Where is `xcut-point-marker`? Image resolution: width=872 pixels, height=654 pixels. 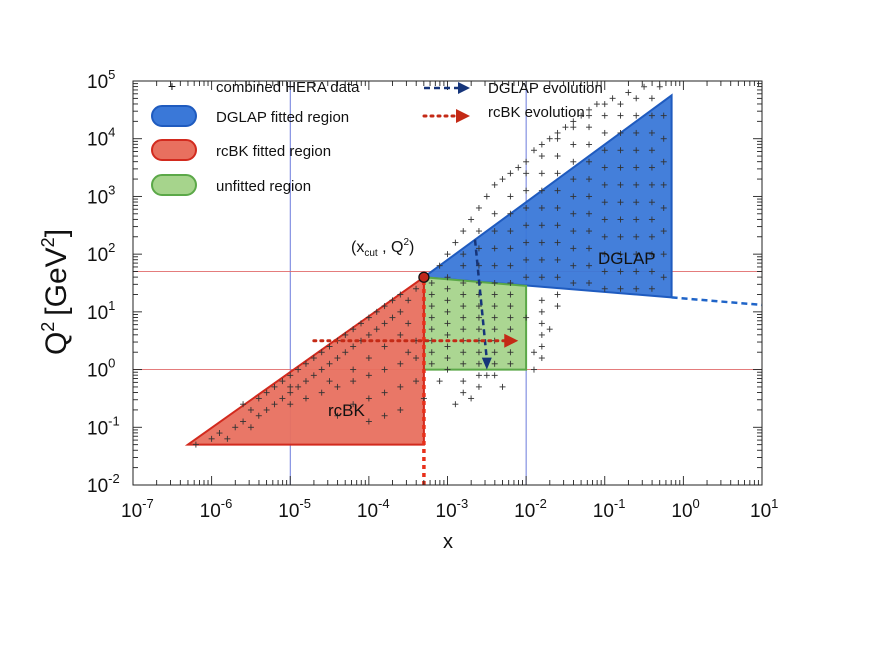
xcut-point-marker is located at coordinates (424, 277).